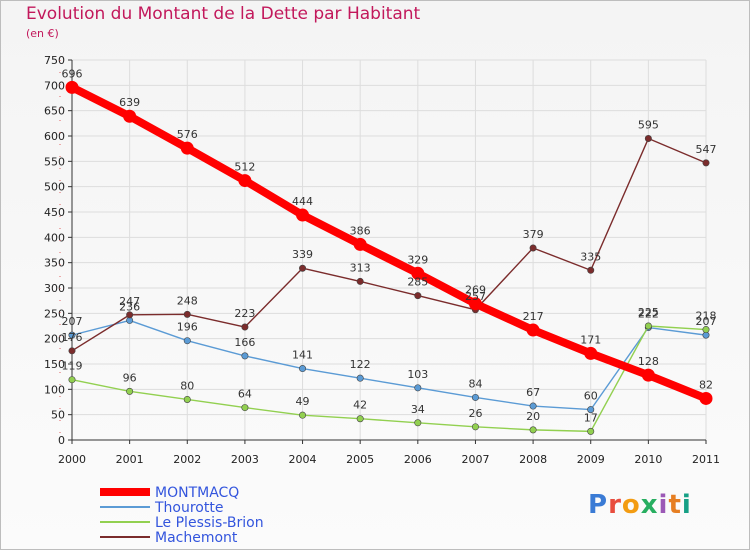 The height and width of the screenshot is (550, 750). I want to click on data-label: 67, so click(533, 392).